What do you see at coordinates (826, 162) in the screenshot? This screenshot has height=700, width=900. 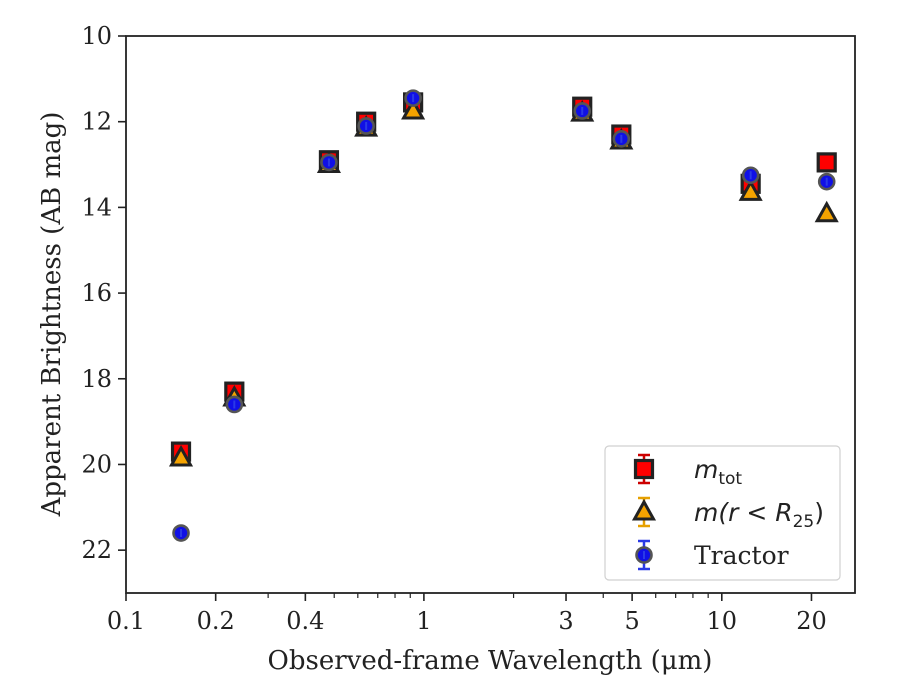 I see `square-point` at bounding box center [826, 162].